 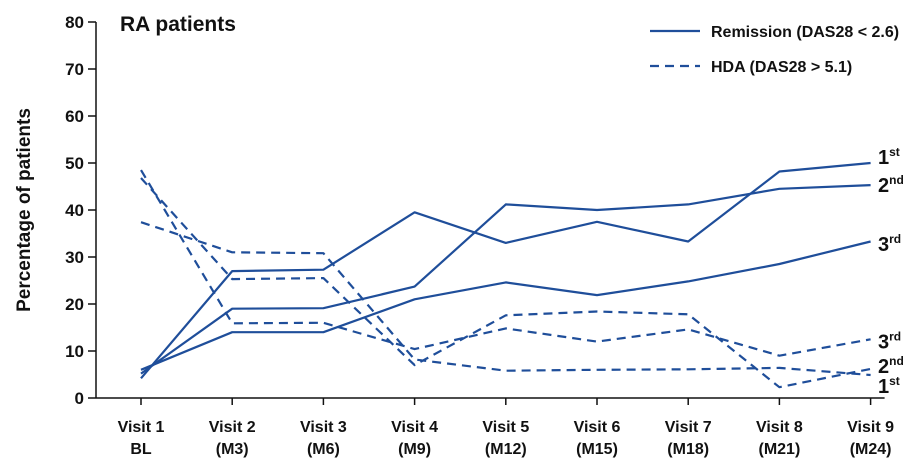 What do you see at coordinates (506, 449) in the screenshot?
I see `x-tick-label: (M12)` at bounding box center [506, 449].